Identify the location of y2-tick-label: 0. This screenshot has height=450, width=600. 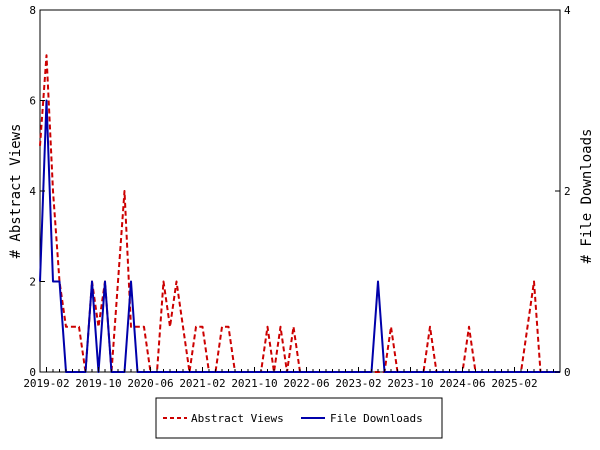
(567, 372).